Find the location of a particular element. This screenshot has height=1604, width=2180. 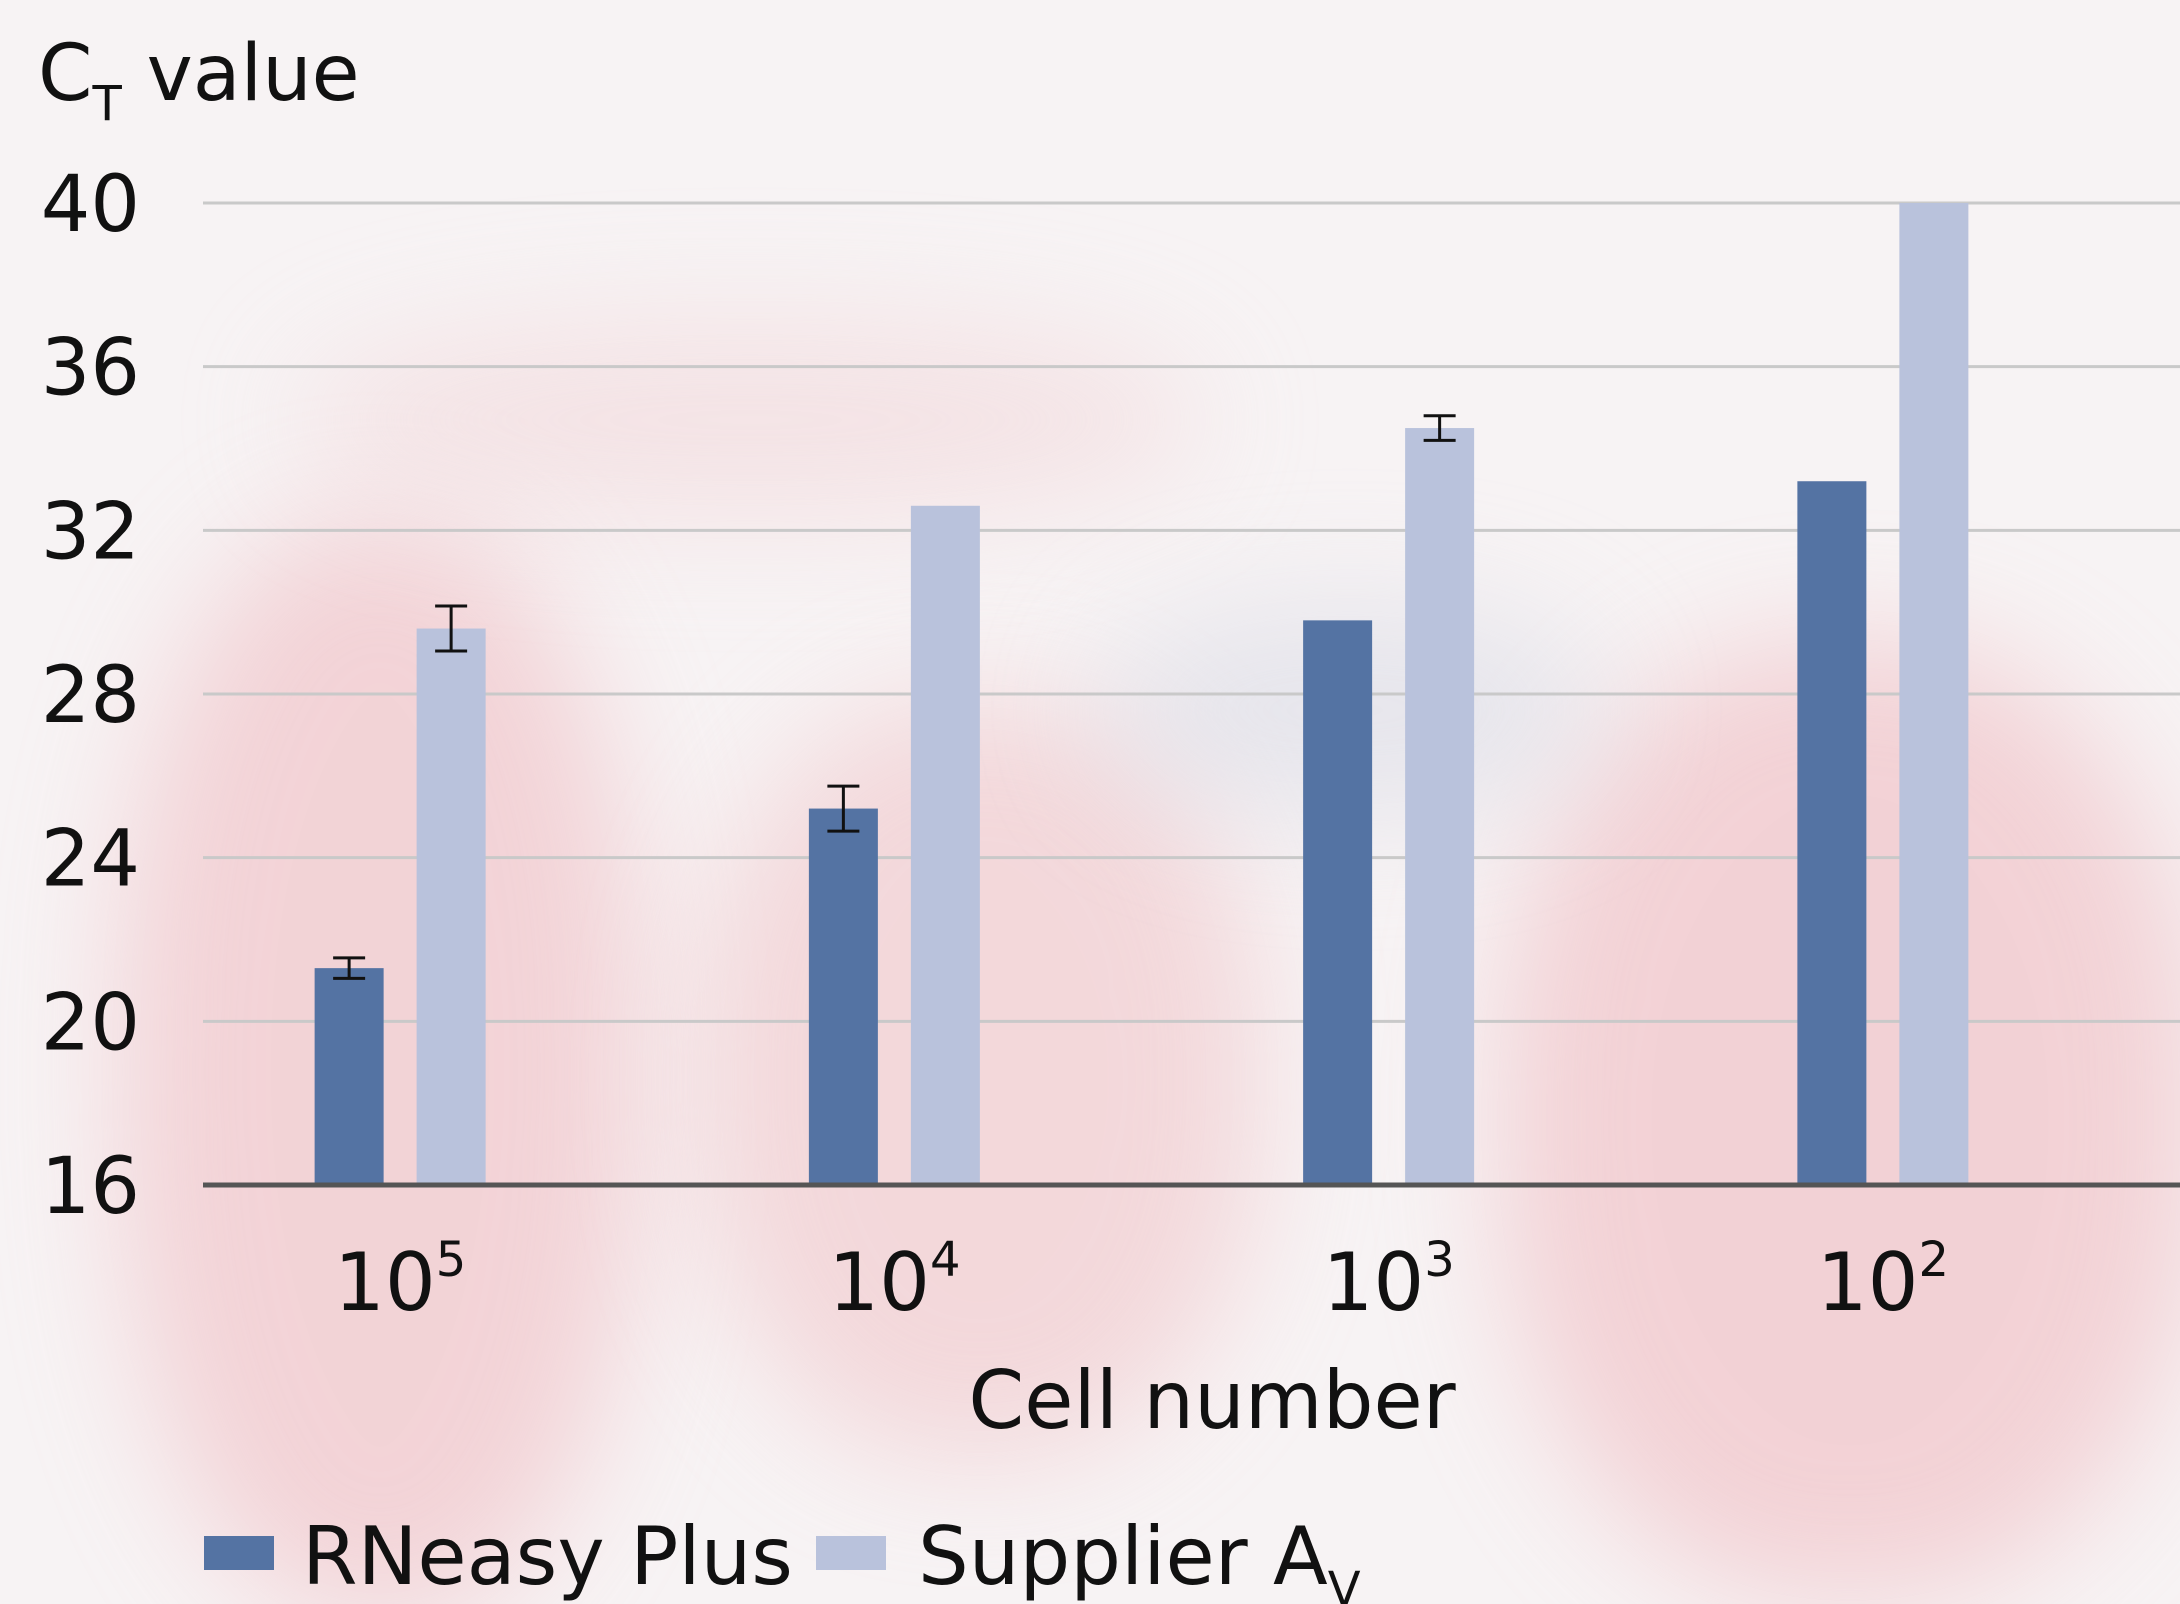

y-tick-label: 32 is located at coordinates (90, 532).